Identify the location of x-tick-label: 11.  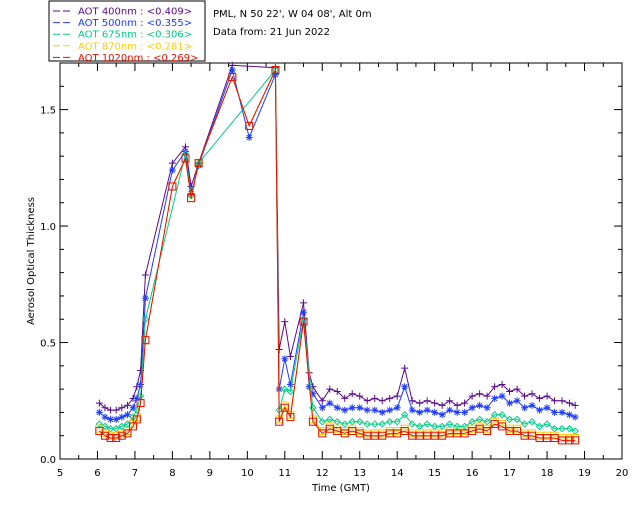
(284, 473).